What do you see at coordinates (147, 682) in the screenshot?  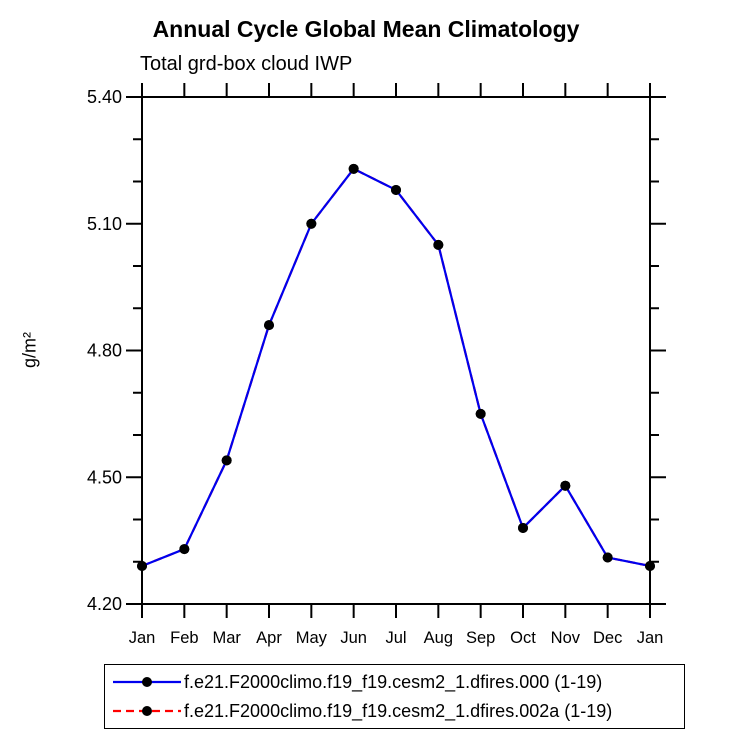 I see `legend-line-sample-solid` at bounding box center [147, 682].